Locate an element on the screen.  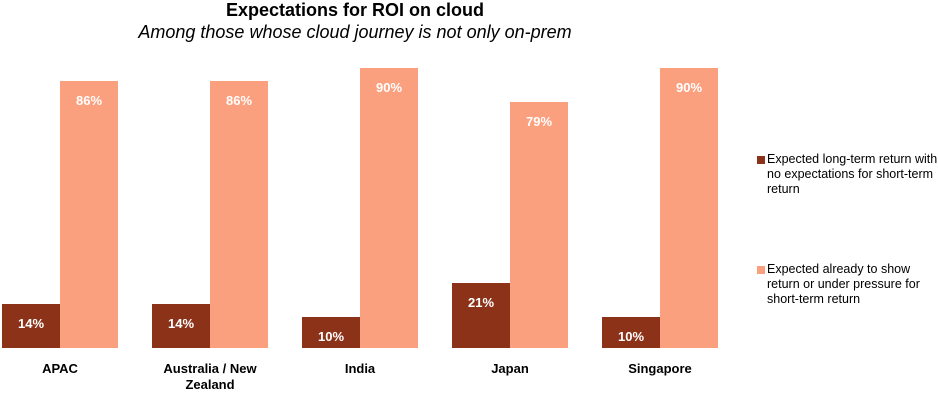
x-tick-label: Australia / New Zealand is located at coordinates (210, 376).